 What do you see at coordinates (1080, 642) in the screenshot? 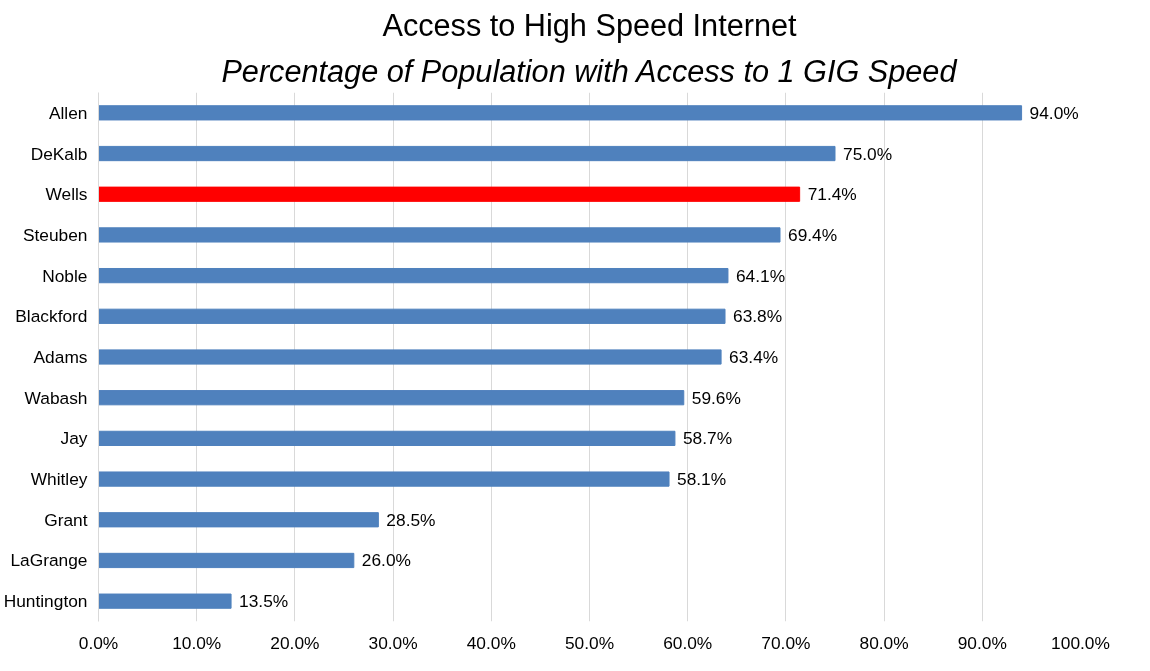
I see `x-tick-label: 100.0%` at bounding box center [1080, 642].